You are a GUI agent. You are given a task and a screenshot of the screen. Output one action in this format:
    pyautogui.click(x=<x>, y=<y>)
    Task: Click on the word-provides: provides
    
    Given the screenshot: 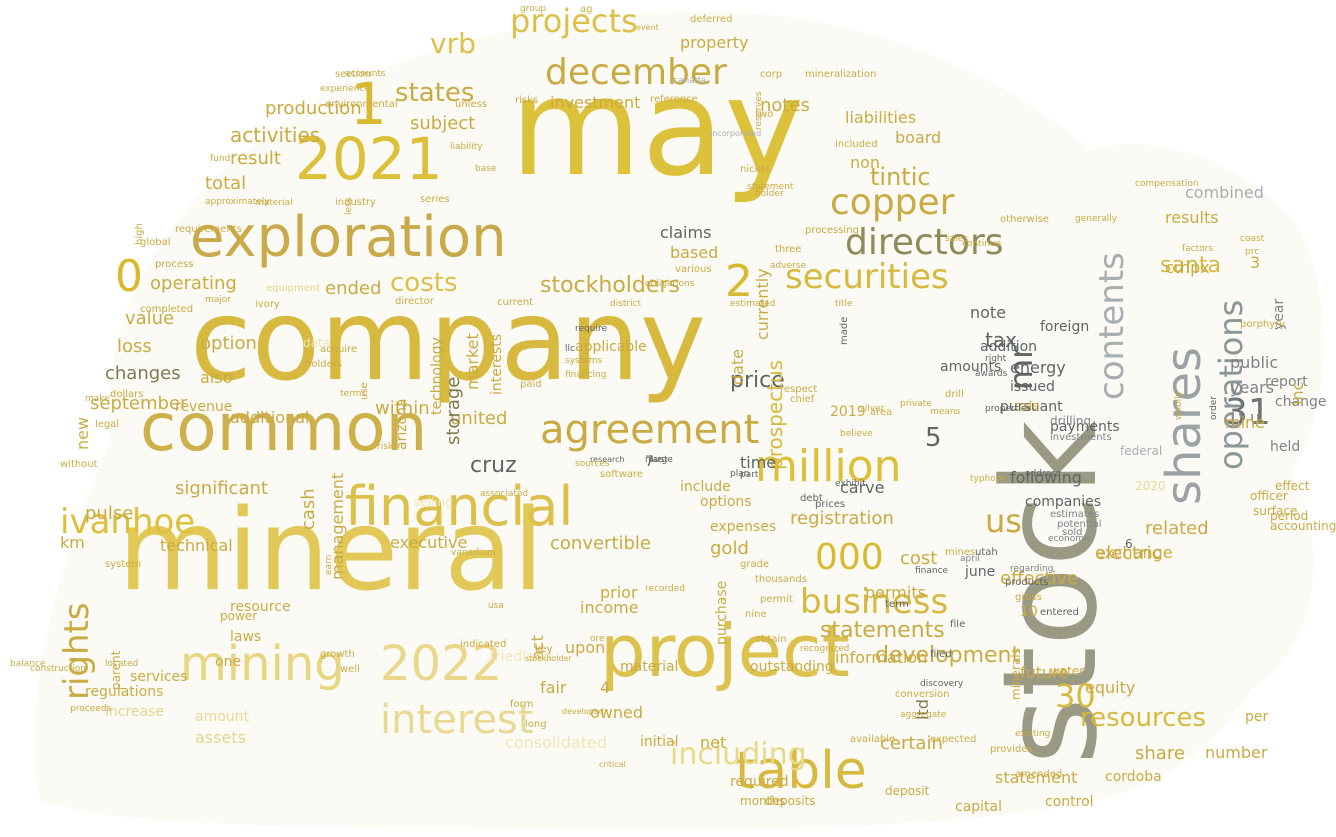 What is the action you would take?
    pyautogui.click(x=1011, y=749)
    